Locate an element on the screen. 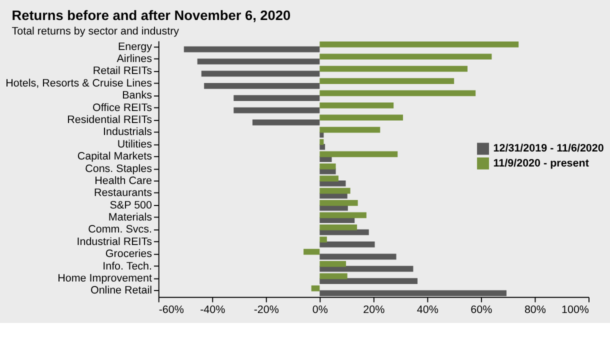  y-tick-label: Health Care is located at coordinates (123, 180).